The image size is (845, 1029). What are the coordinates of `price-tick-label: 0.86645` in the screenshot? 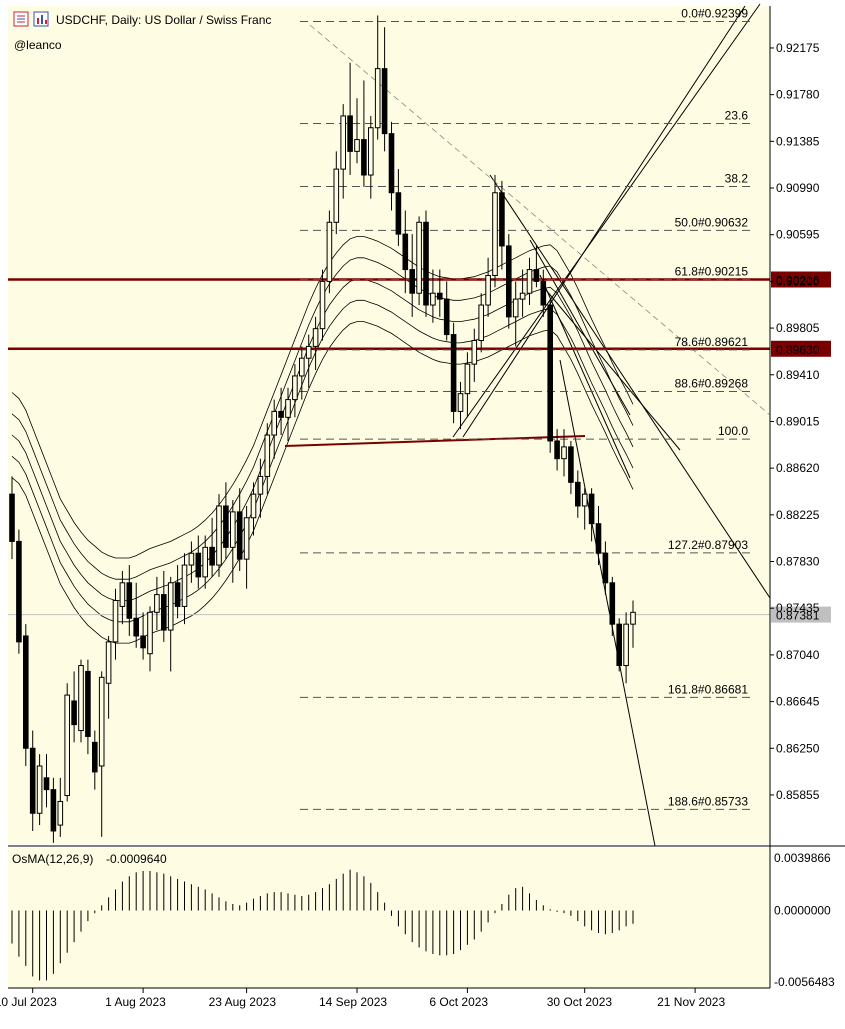 It's located at (798, 702).